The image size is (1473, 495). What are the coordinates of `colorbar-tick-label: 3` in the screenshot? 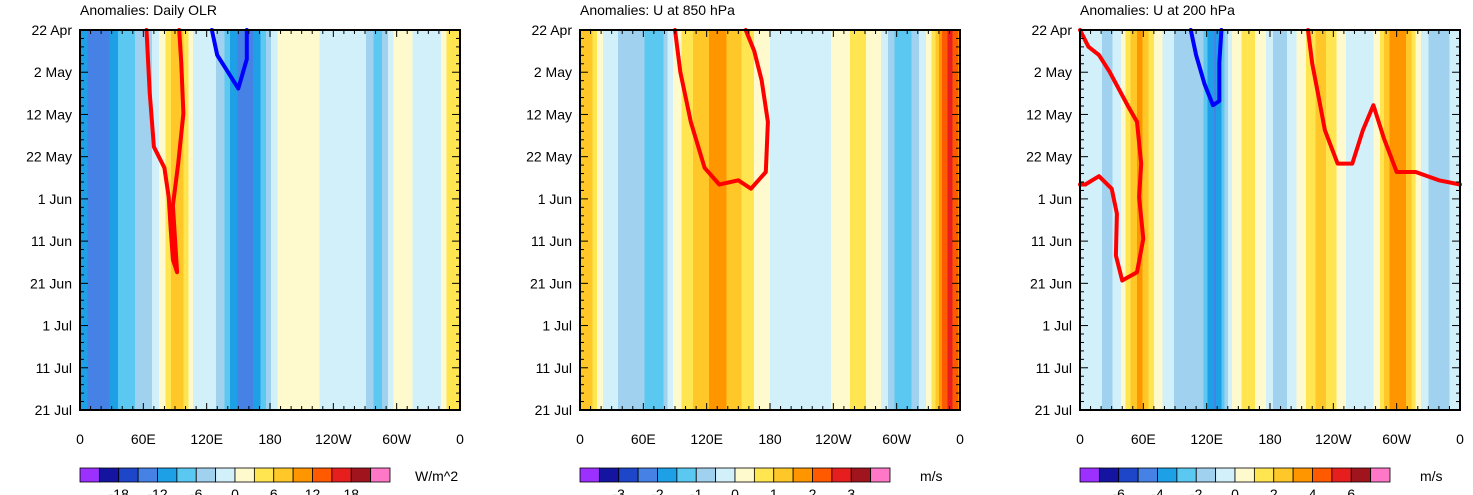 It's located at (851, 490).